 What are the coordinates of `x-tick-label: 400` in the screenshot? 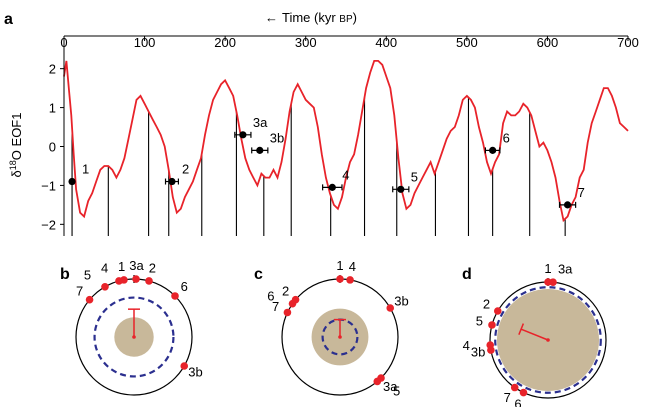 It's located at (386, 42).